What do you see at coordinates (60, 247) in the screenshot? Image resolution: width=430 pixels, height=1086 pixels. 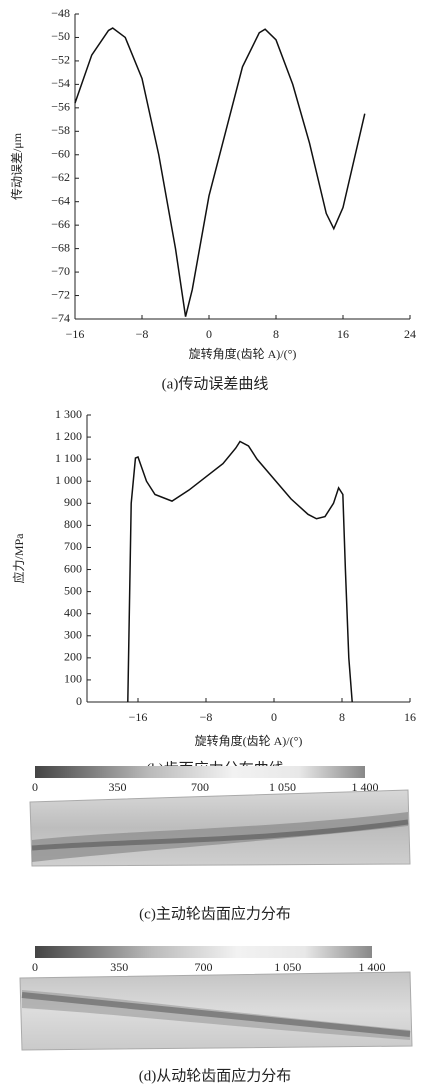 I see `y-tick-label: −68` at bounding box center [60, 247].